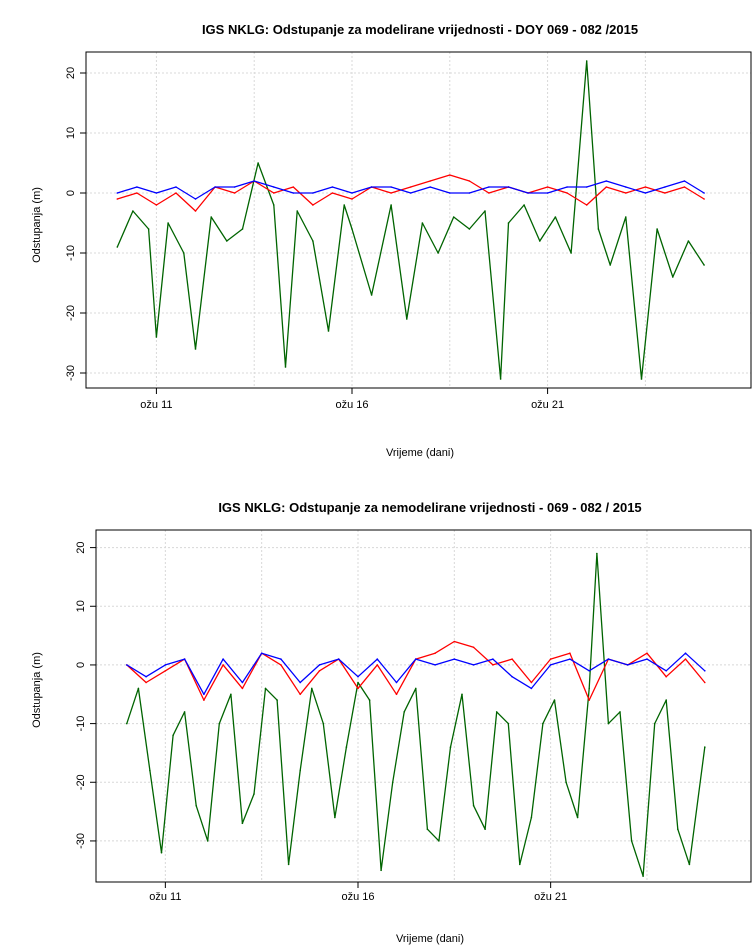 Image resolution: width=755 pixels, height=948 pixels. I want to click on y-tick-label: 0, so click(71, 193).